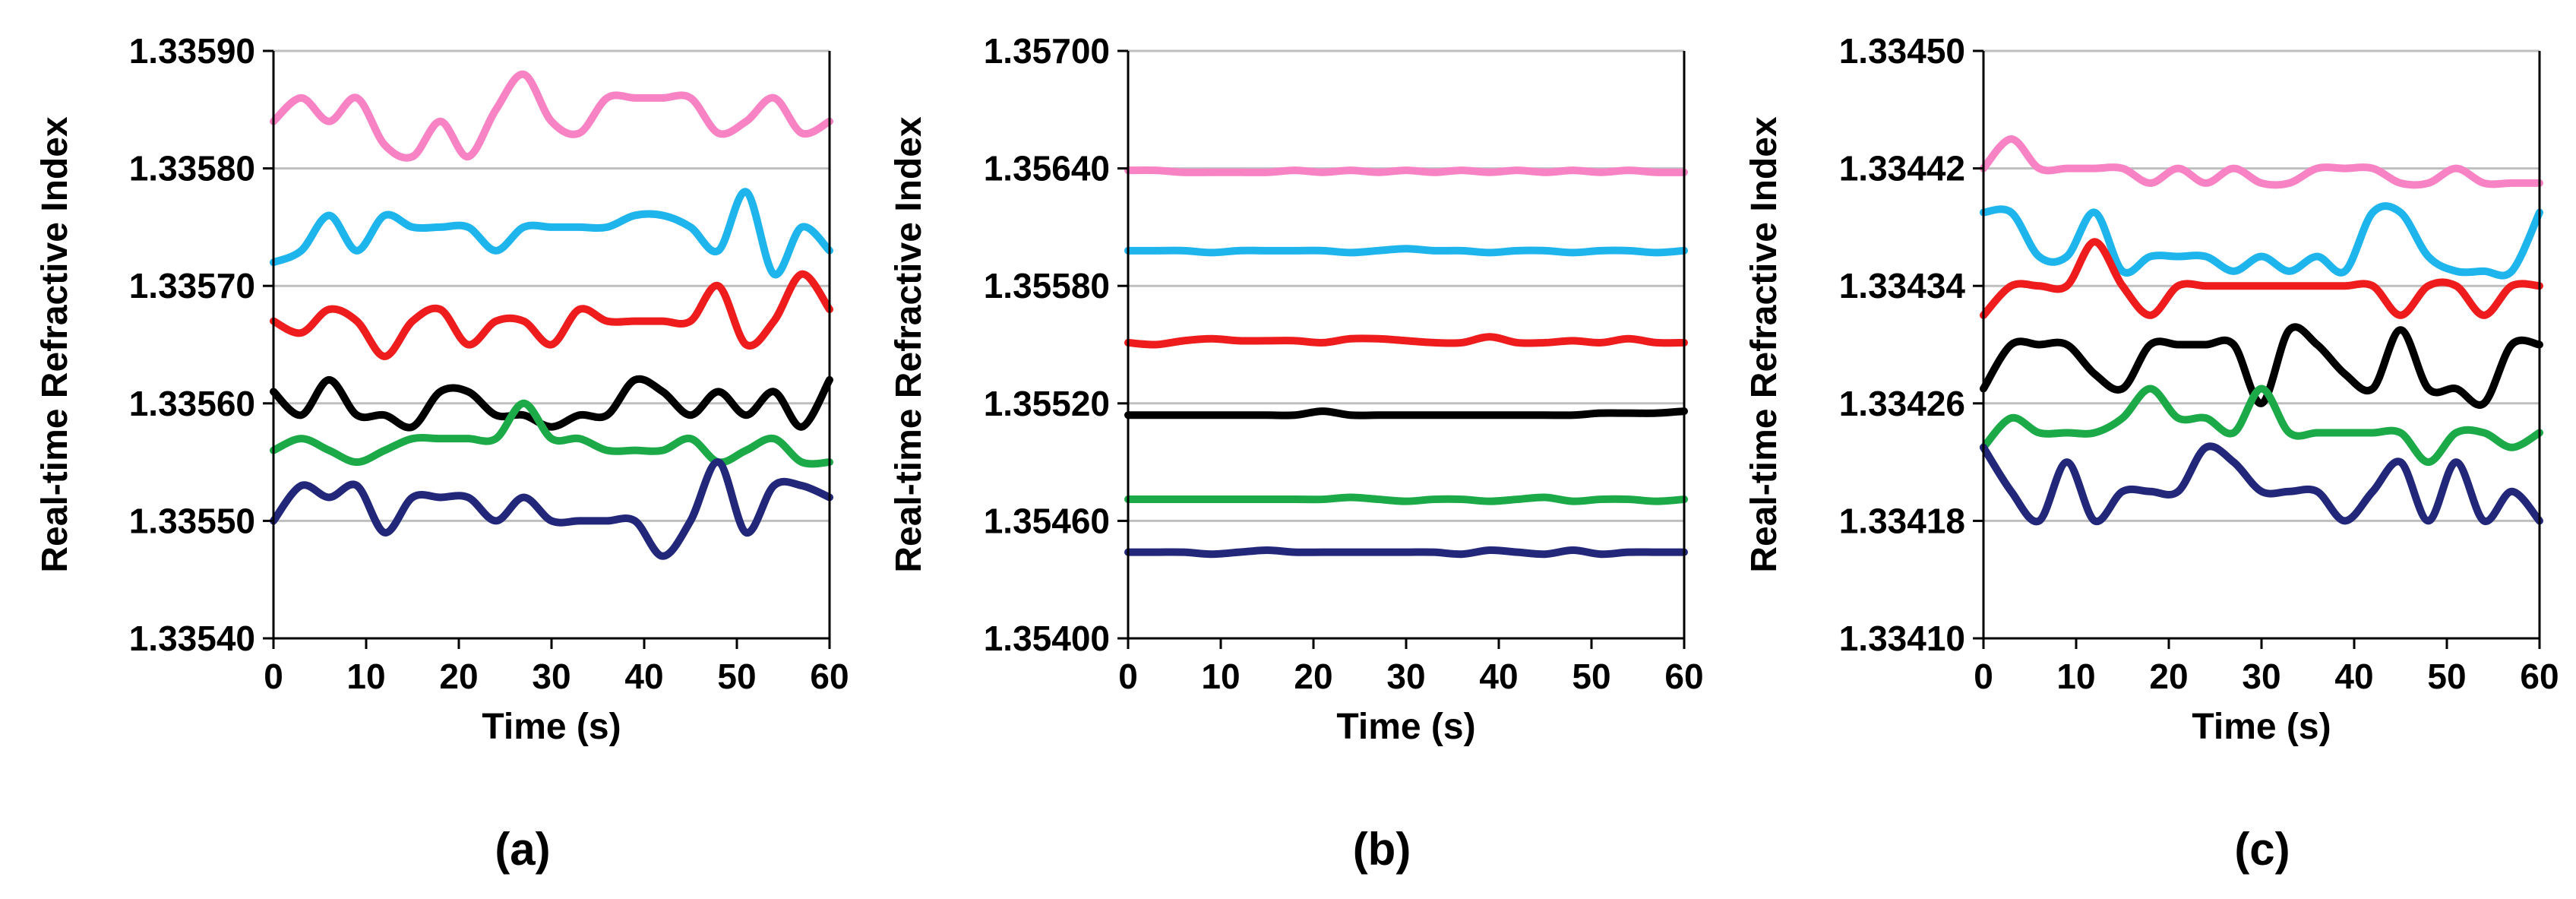 The width and height of the screenshot is (2576, 899). What do you see at coordinates (1902, 638) in the screenshot?
I see `y-tick-label: 1.33410` at bounding box center [1902, 638].